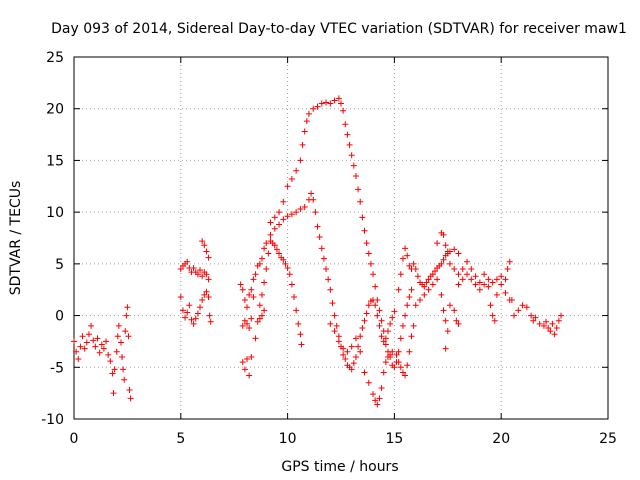 Image resolution: width=640 pixels, height=480 pixels. Describe the element at coordinates (608, 439) in the screenshot. I see `x-tick-label: 25` at that location.